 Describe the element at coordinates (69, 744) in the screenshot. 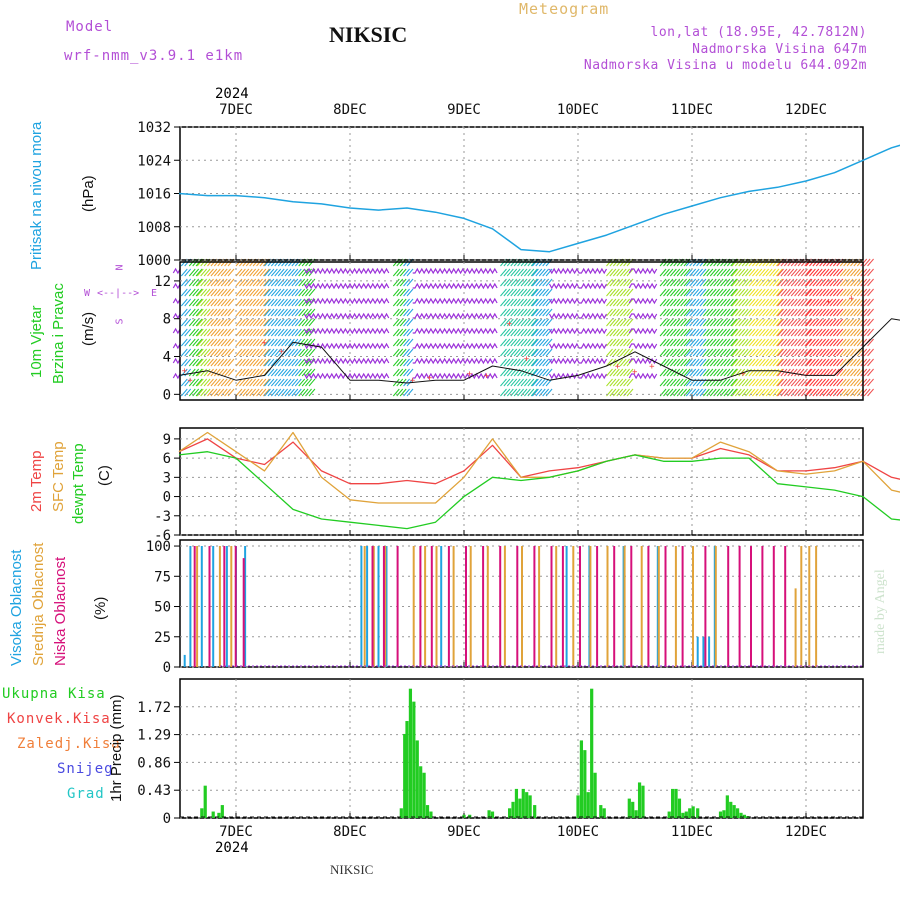

I see `legend-freezing-precip: Zaledj.Kisa` at that location.